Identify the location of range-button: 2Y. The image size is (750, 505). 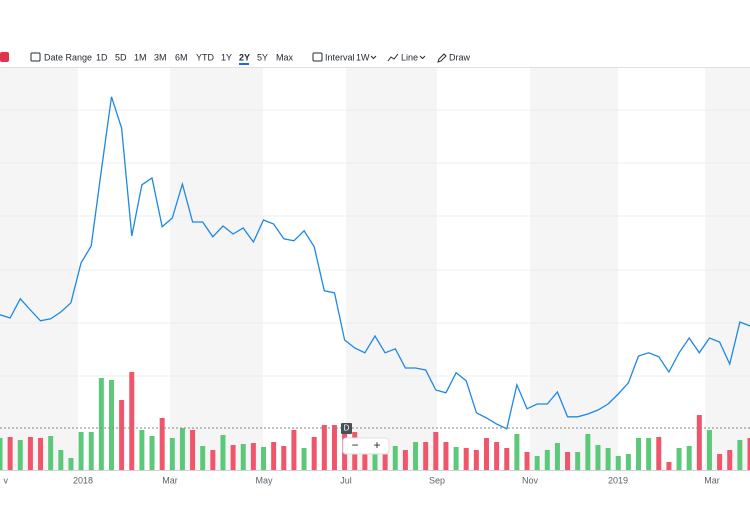
(244, 57).